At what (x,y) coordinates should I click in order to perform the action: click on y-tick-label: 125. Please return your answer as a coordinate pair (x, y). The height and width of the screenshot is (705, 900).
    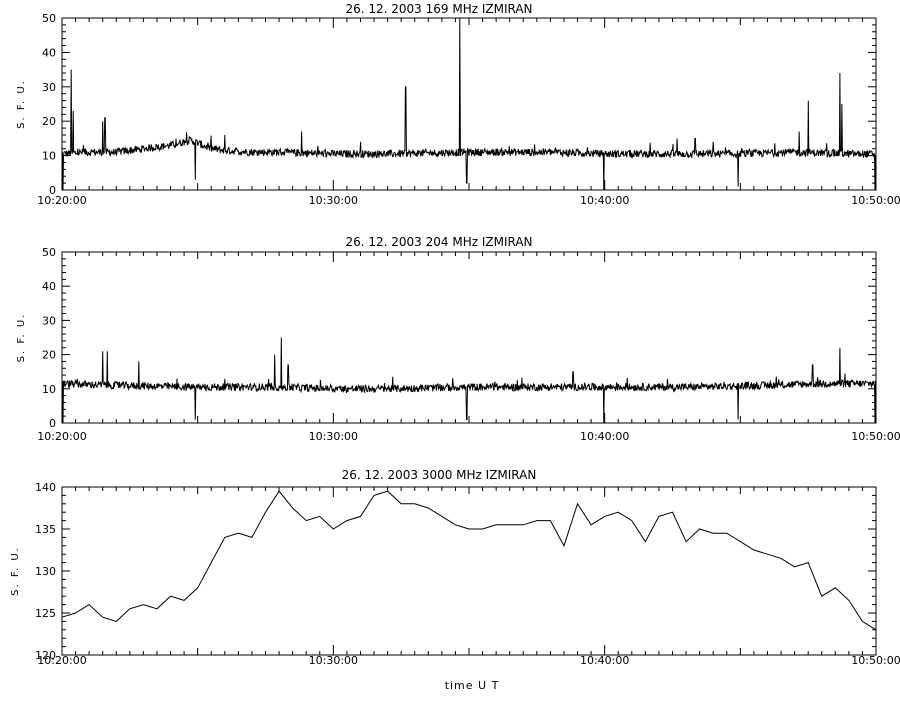
    Looking at the image, I should click on (45, 613).